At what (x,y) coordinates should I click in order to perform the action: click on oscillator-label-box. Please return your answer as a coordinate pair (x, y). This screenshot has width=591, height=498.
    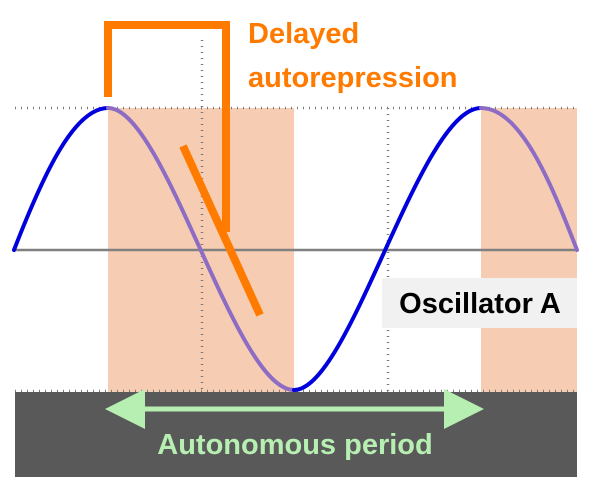
    Looking at the image, I should click on (479, 303).